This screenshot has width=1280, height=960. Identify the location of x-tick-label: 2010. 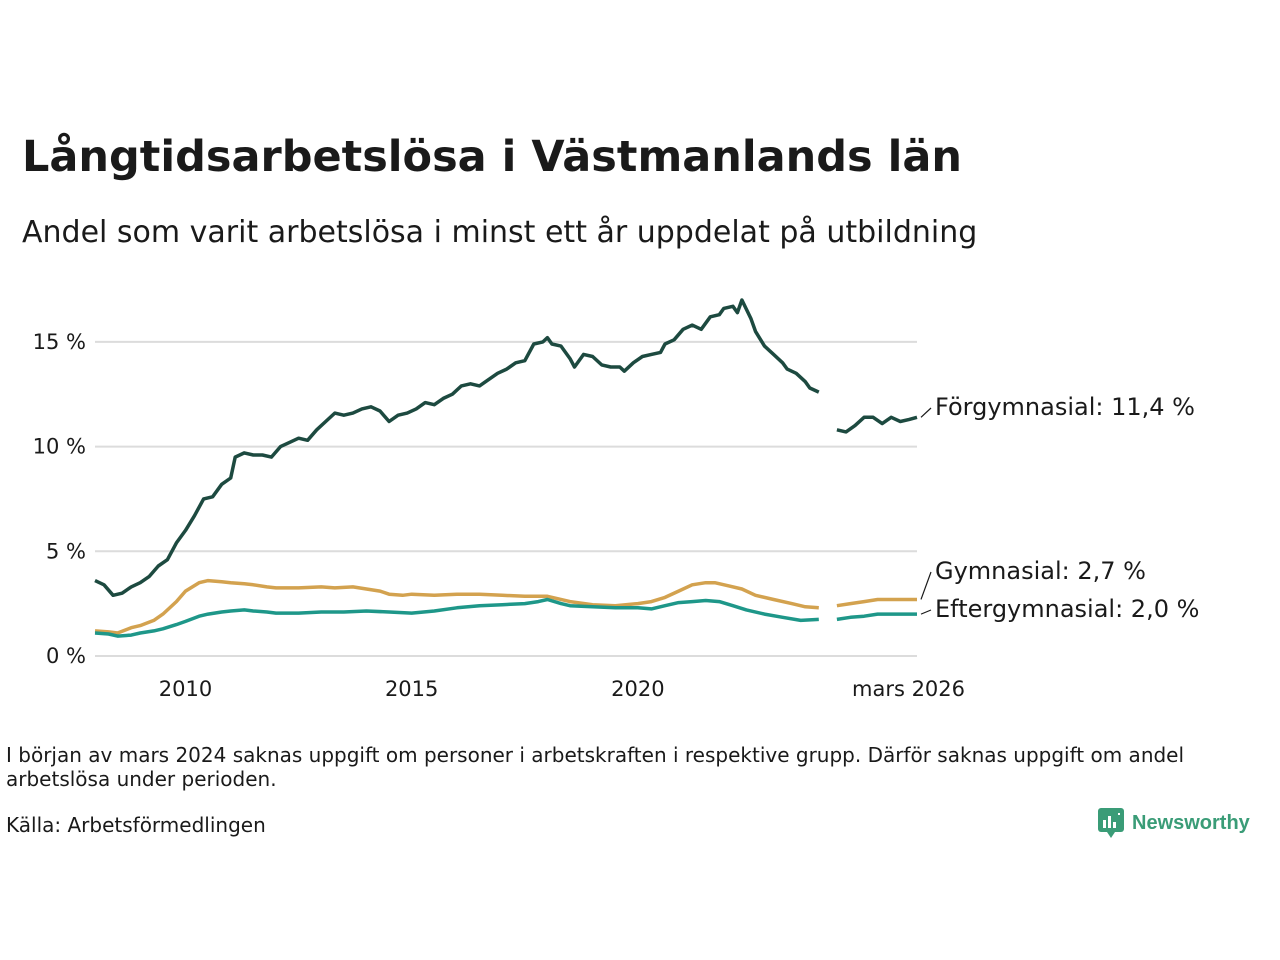
(185, 689).